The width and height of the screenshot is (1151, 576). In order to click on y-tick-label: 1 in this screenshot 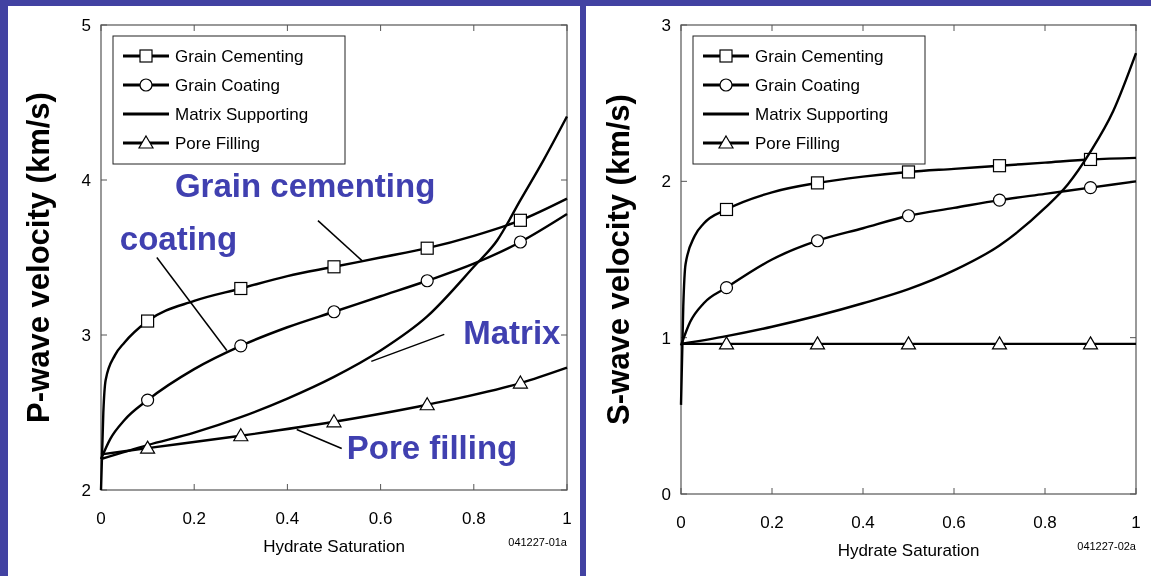, I will do `click(666, 338)`.